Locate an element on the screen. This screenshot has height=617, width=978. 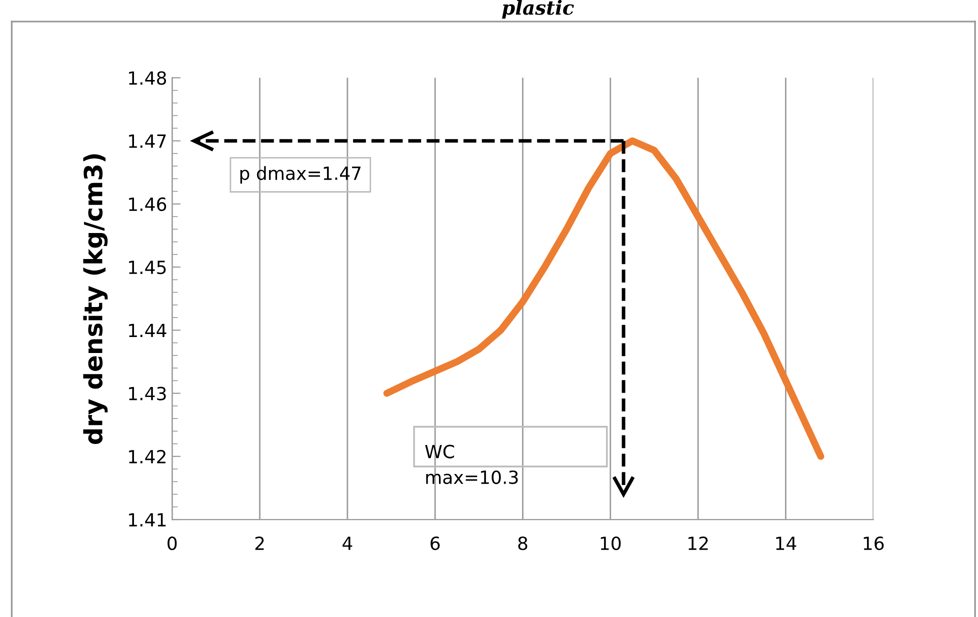
y-tick-label: 1.42 is located at coordinates (147, 457).